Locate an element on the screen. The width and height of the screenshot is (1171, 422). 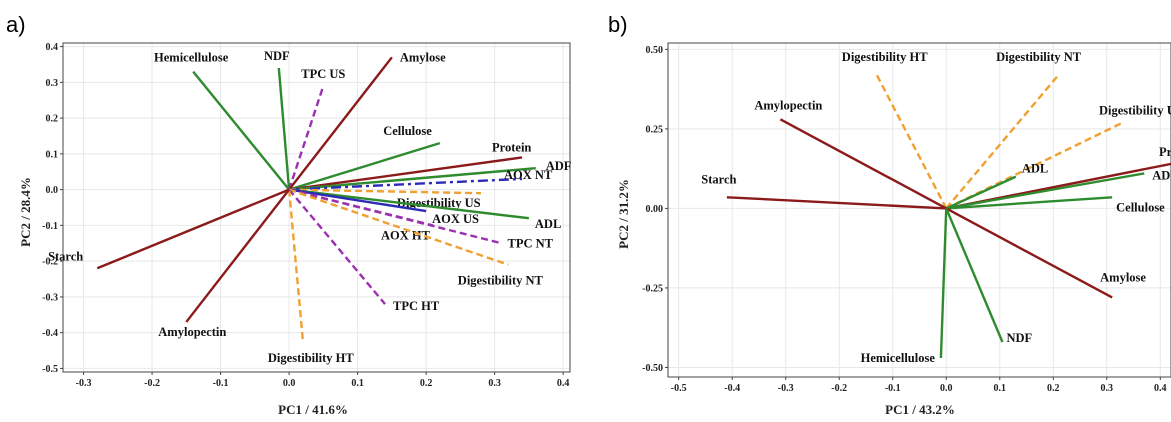
y-tick-label: -0.1 is located at coordinates (50, 226).